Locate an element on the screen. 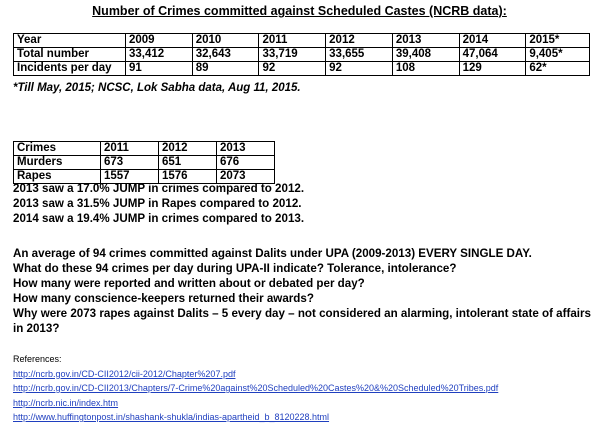 The height and width of the screenshot is (425, 599). table-cell: 673 is located at coordinates (129, 162).